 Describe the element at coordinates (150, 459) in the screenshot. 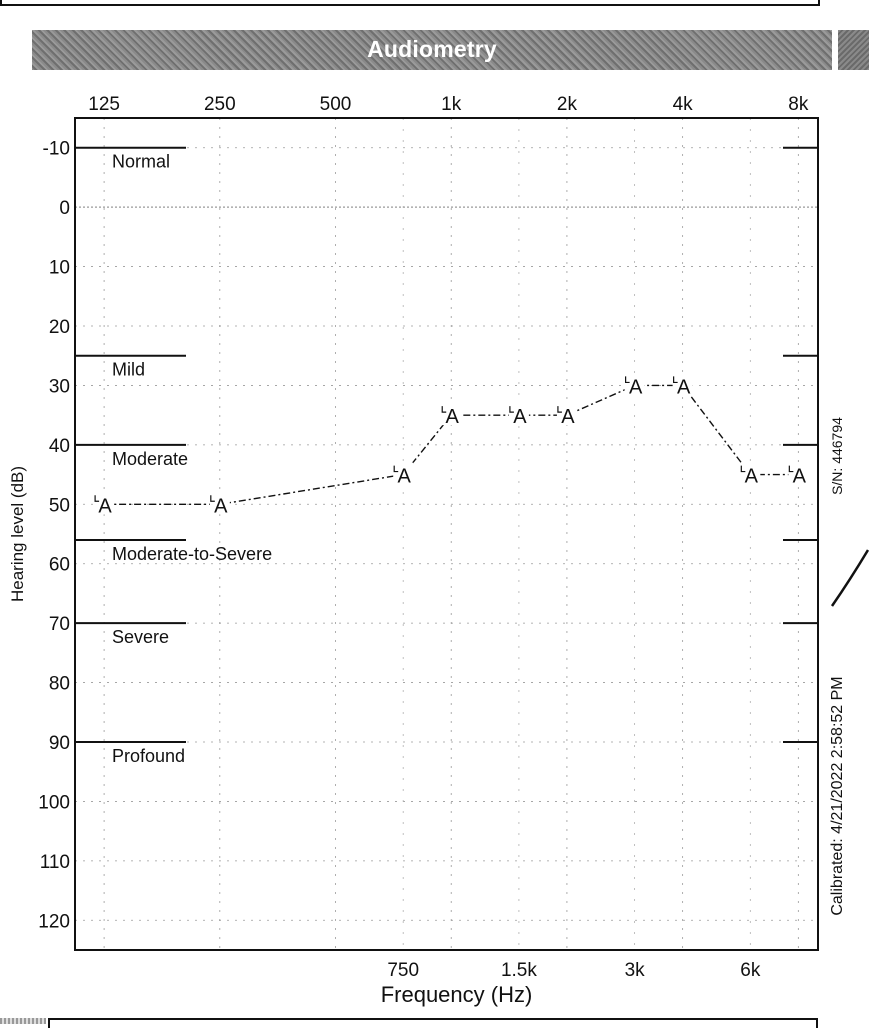

I see `range-label: Moderate` at that location.